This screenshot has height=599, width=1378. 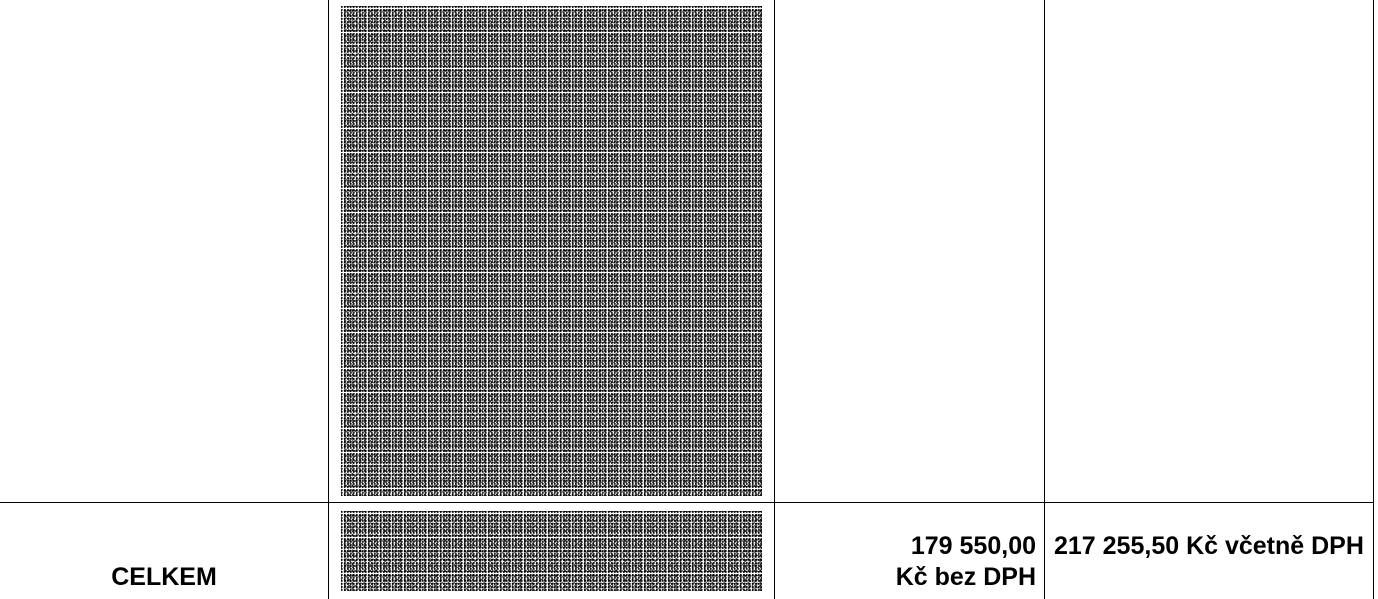 I want to click on net-total-amount: 179 550,00, so click(x=973, y=546).